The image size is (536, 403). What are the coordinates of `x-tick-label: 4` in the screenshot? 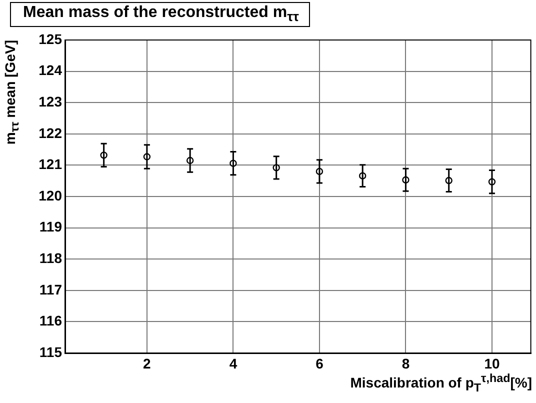 It's located at (233, 363).